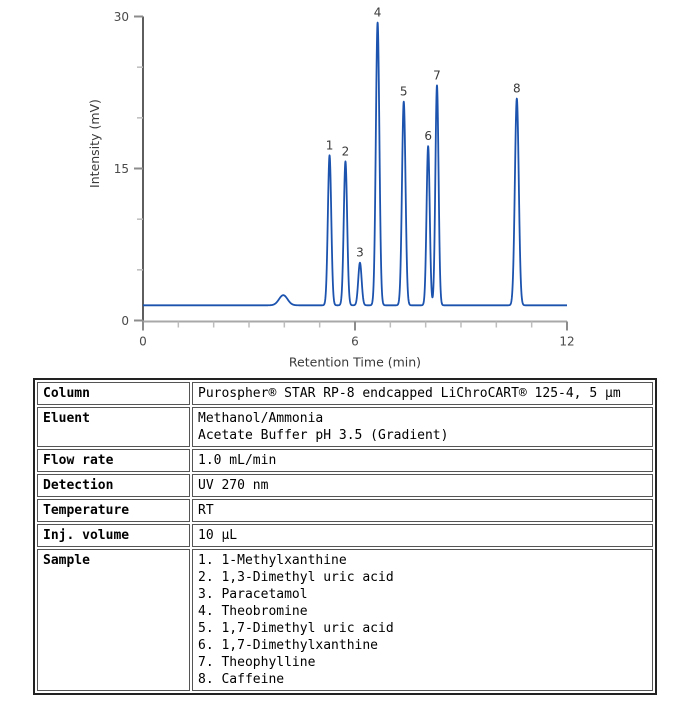  I want to click on row-value-line: 8. Caffeine, so click(241, 679).